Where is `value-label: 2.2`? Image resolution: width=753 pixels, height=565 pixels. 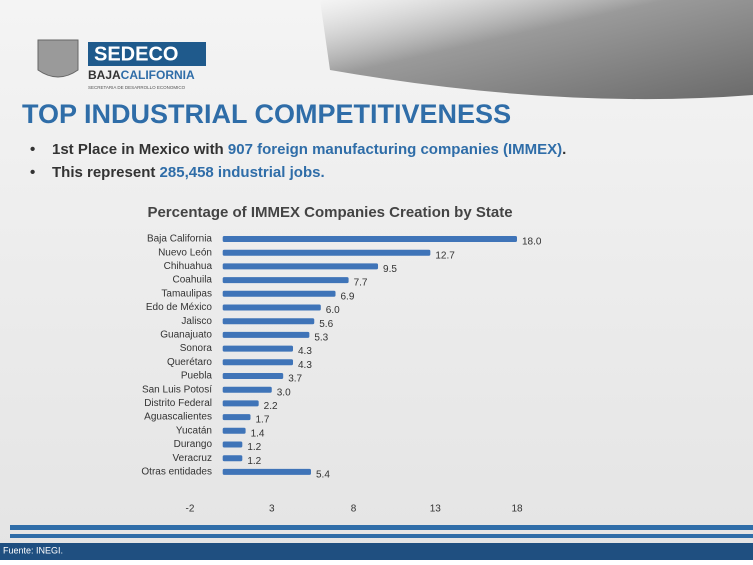
value-label: 2.2 is located at coordinates (271, 406).